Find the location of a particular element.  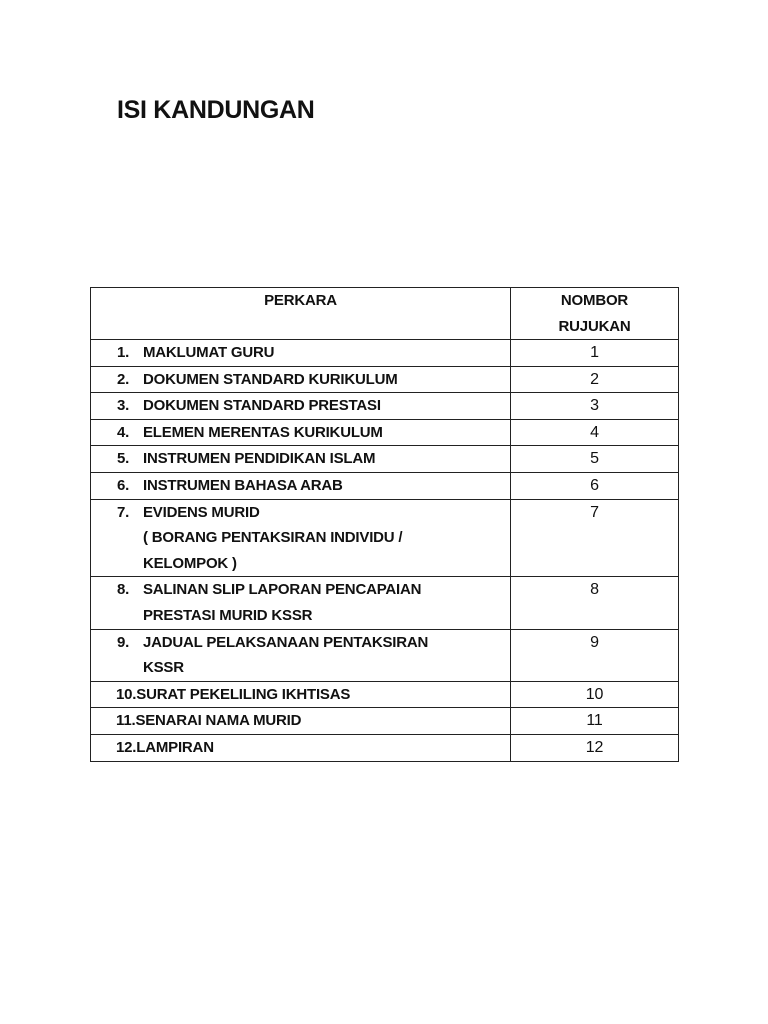

table-row: 12. LAMPIRAN 12 is located at coordinates (384, 747).